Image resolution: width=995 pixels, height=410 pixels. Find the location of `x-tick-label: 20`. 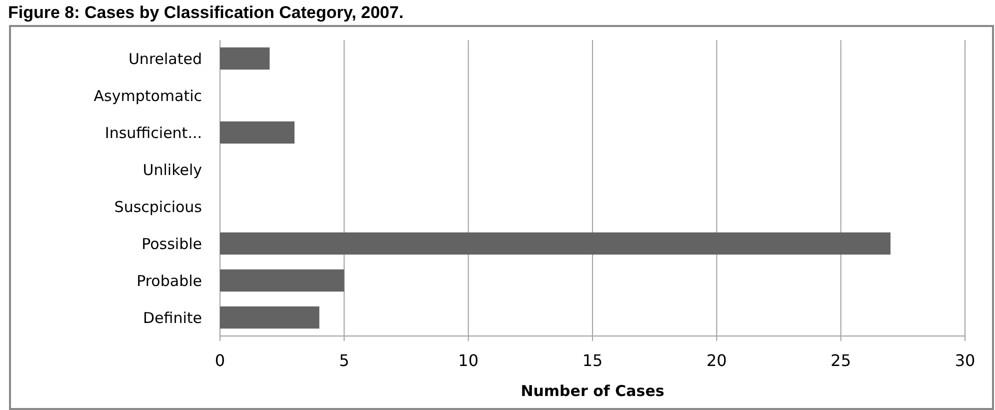

x-tick-label: 20 is located at coordinates (716, 360).